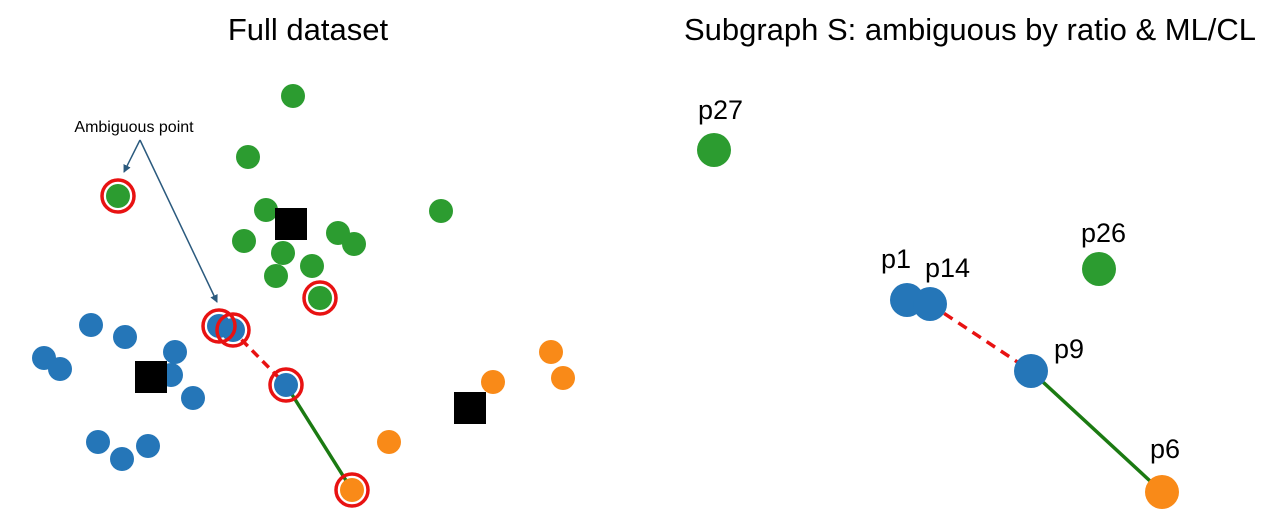  I want to click on ambiguous-rings, so click(235, 343).